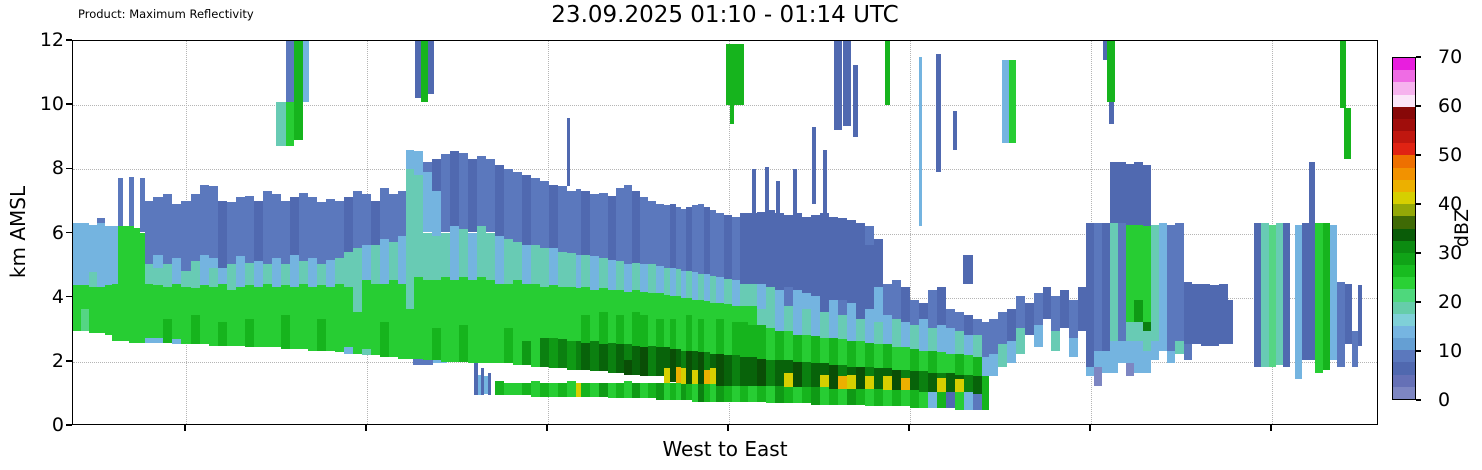  Describe the element at coordinates (1444, 400) in the screenshot. I see `colorbar-tick-label: 0` at that location.